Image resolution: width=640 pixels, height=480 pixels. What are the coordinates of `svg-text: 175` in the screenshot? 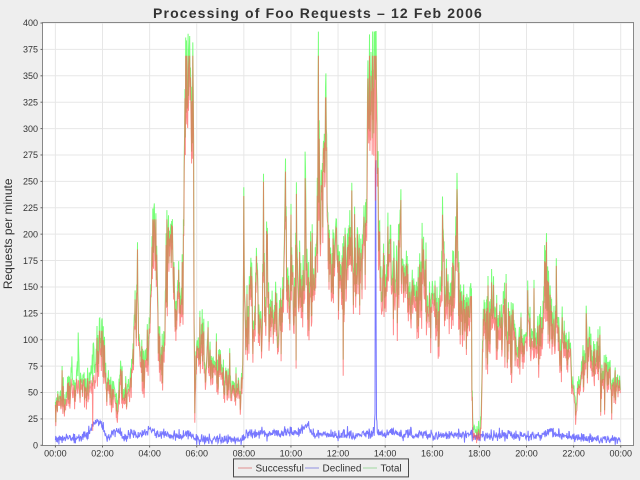 It's located at (30, 261).